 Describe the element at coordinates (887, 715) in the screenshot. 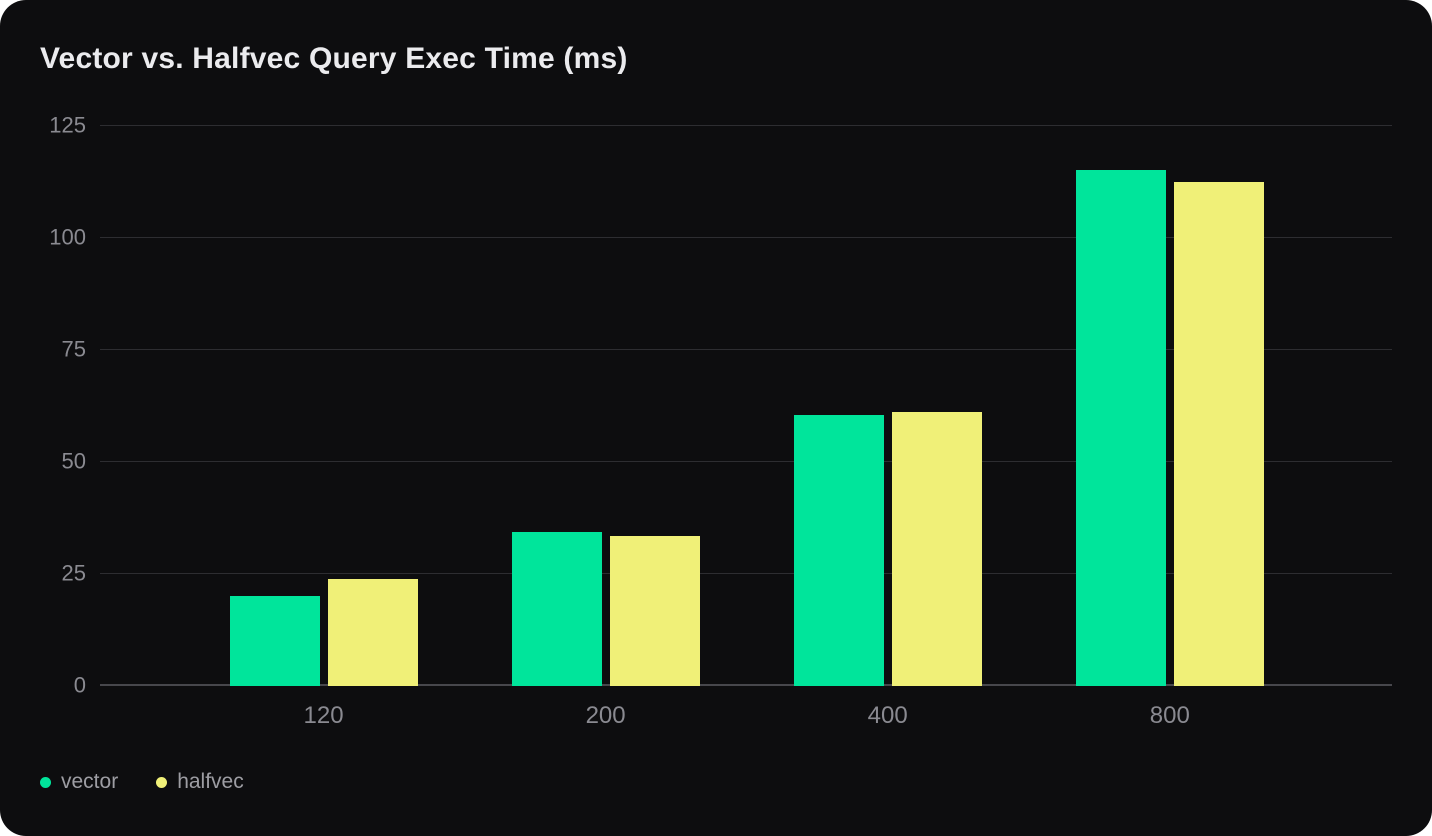

I see `x-tick-label-400: 400` at that location.